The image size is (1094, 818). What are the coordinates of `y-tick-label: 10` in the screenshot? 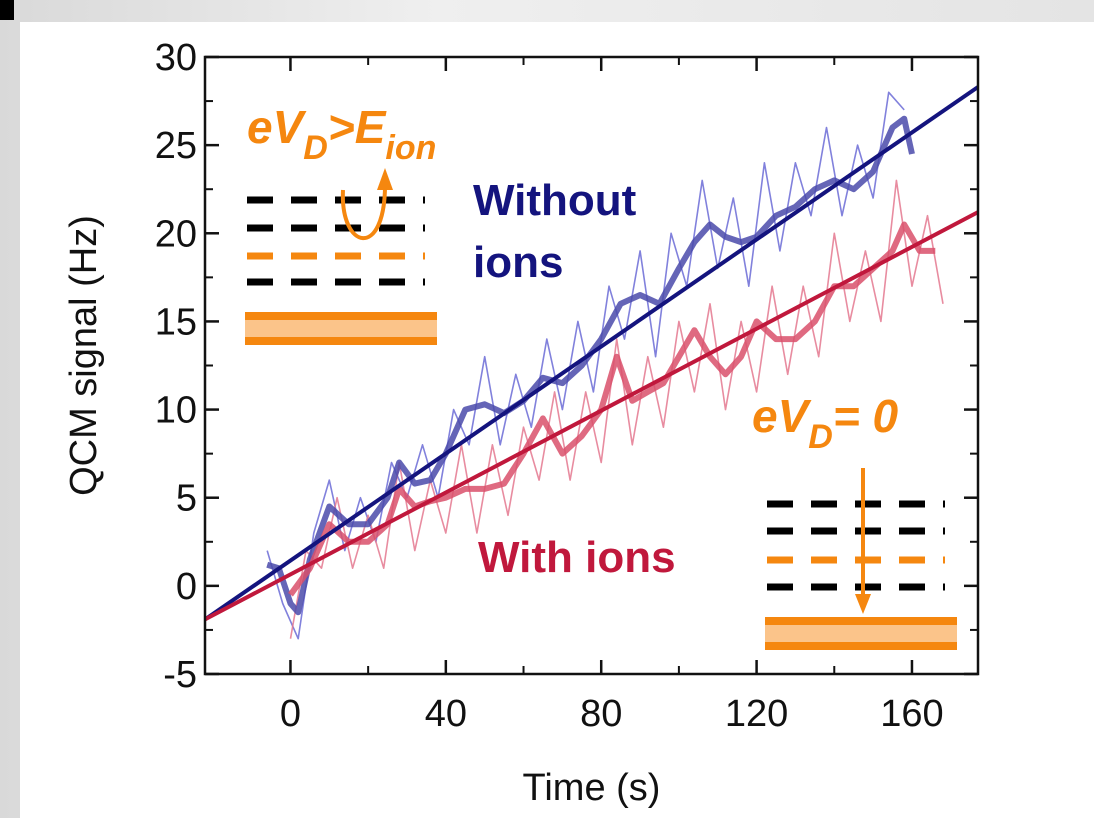 It's located at (176, 411).